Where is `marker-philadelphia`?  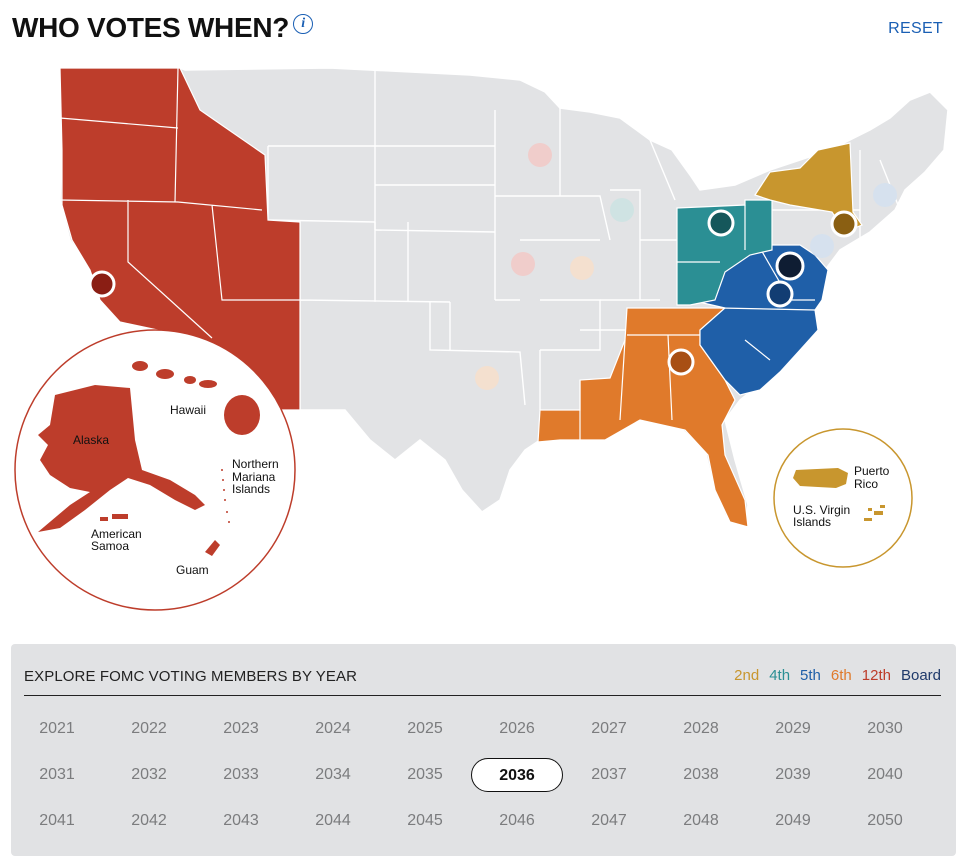
marker-philadelphia is located at coordinates (822, 246).